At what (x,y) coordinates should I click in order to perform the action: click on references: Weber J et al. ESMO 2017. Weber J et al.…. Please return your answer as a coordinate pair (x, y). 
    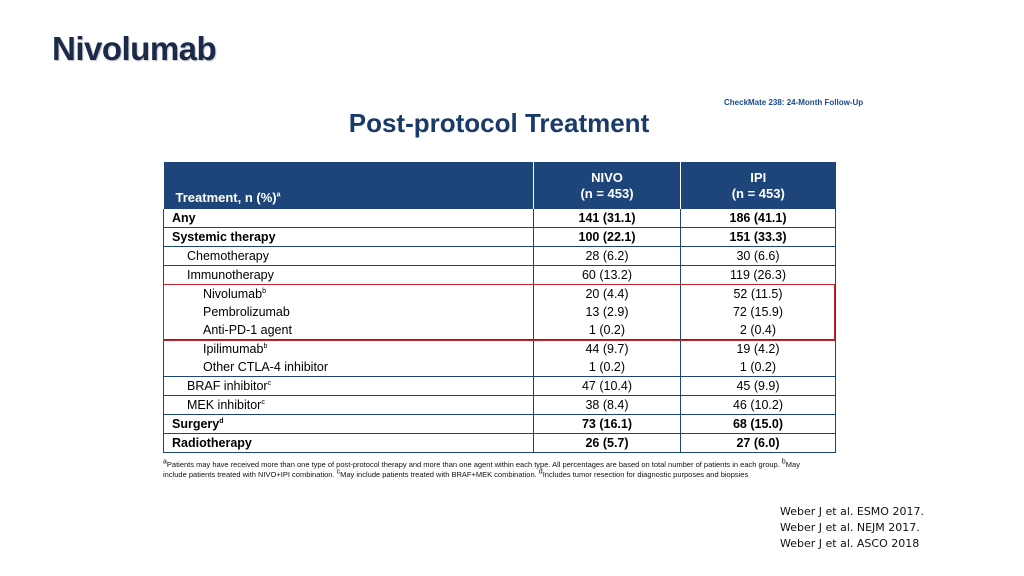
    Looking at the image, I should click on (852, 528).